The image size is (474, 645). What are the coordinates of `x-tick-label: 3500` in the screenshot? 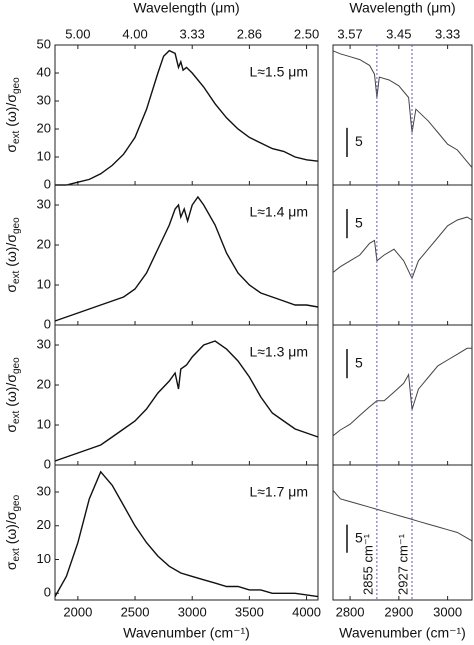 It's located at (249, 611).